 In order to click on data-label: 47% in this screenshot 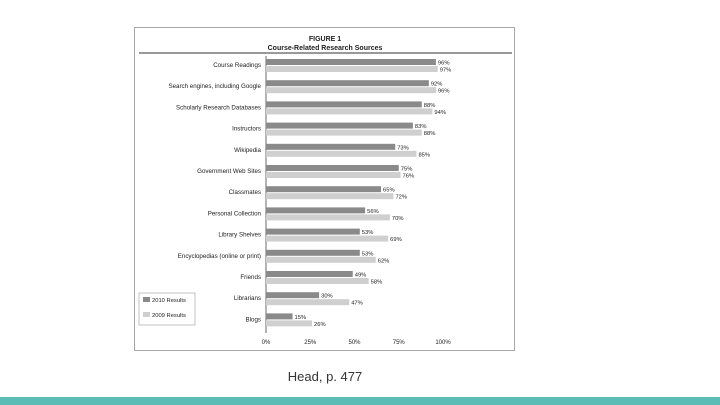, I will do `click(357, 304)`.